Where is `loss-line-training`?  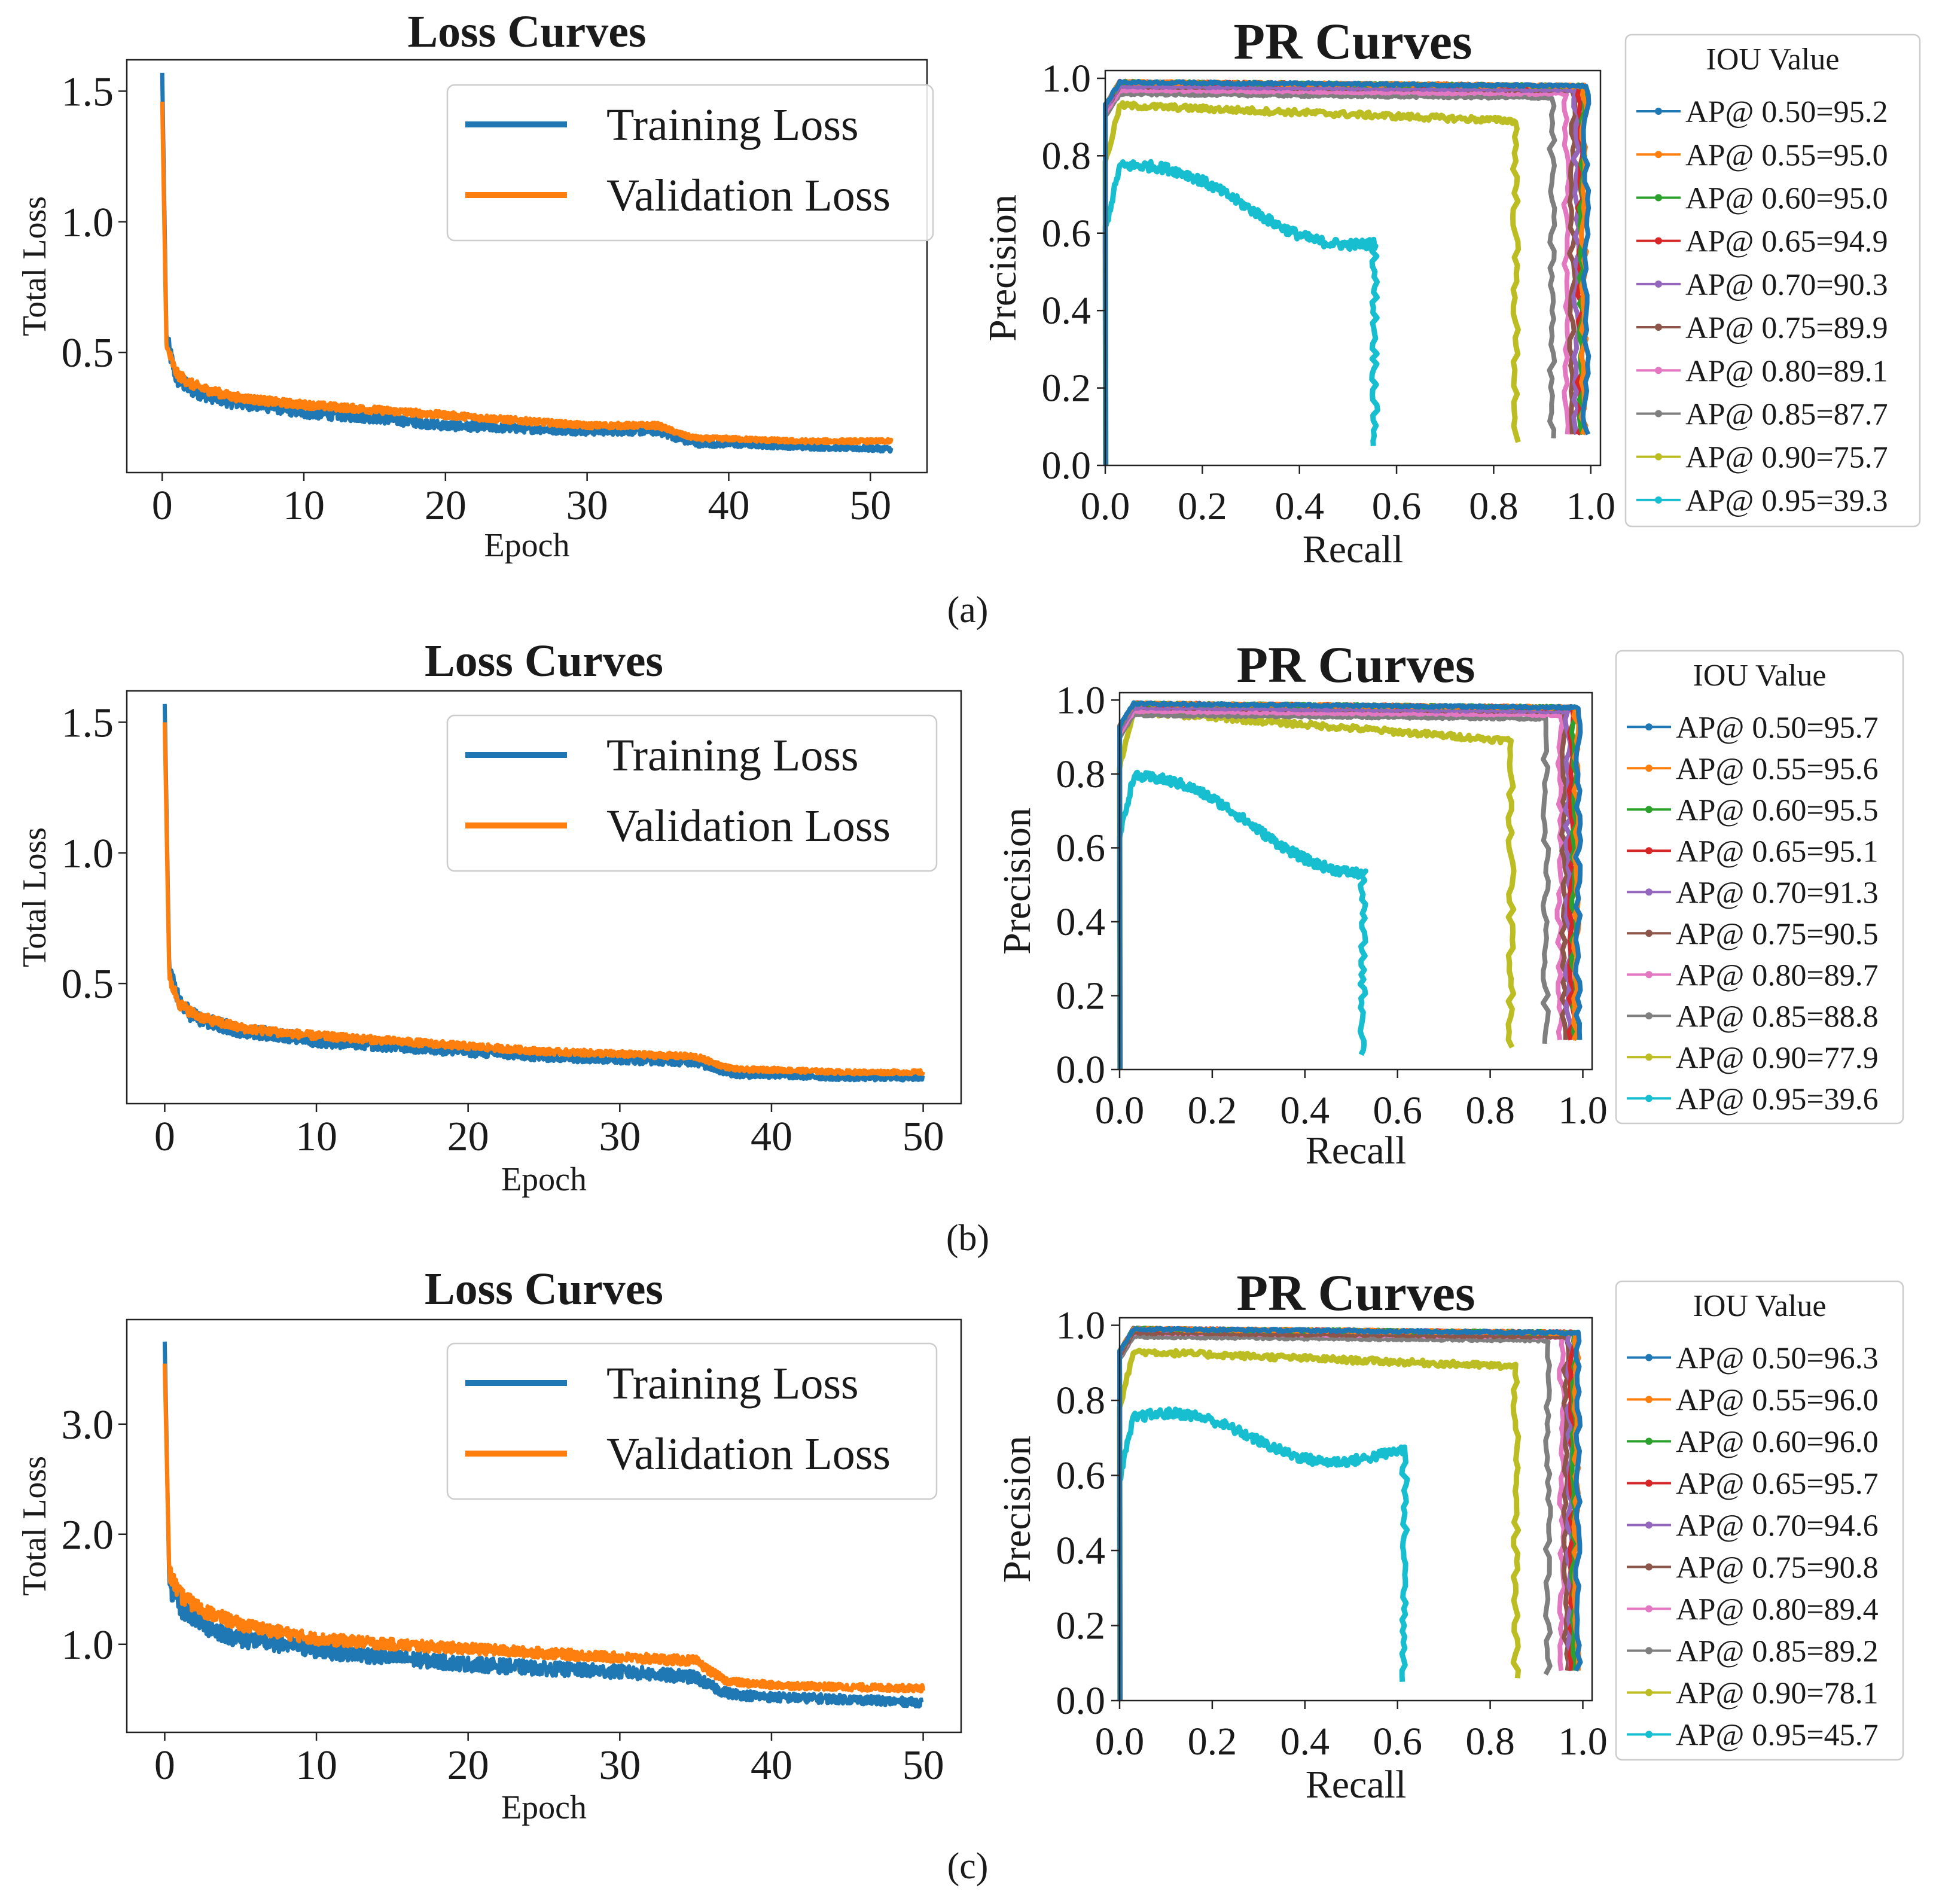 loss-line-training is located at coordinates (543, 1525).